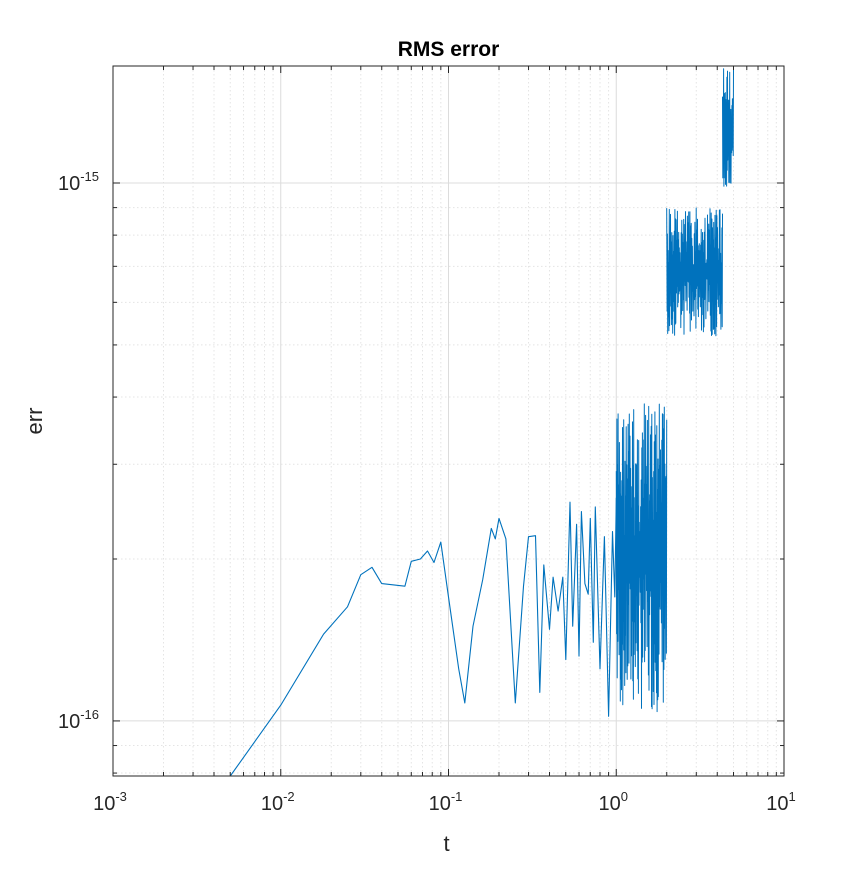 The image size is (867, 880). What do you see at coordinates (34, 421) in the screenshot?
I see `y-axis-label: err` at bounding box center [34, 421].